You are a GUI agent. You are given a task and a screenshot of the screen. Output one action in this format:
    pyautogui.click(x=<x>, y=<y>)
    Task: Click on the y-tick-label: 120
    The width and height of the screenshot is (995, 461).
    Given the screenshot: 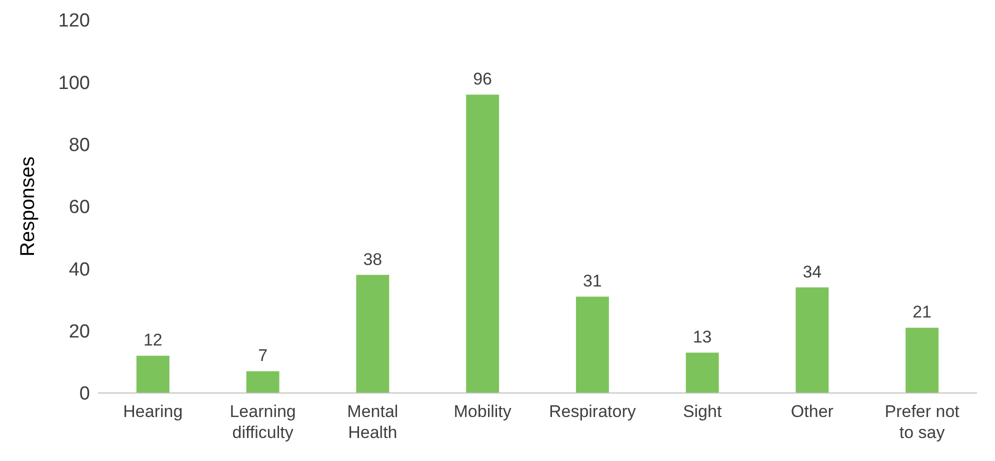 What is the action you would take?
    pyautogui.click(x=74, y=21)
    